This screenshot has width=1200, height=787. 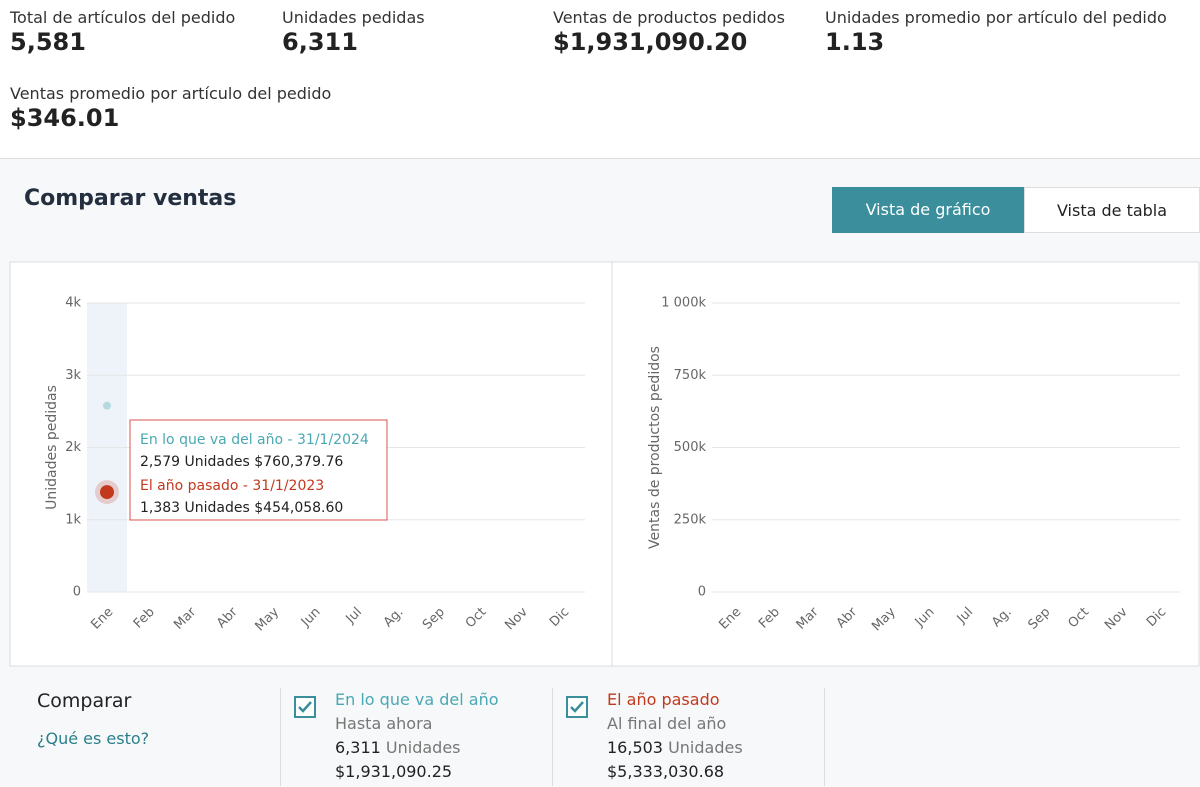 What do you see at coordinates (73, 375) in the screenshot?
I see `y-tick-label: 3k` at bounding box center [73, 375].